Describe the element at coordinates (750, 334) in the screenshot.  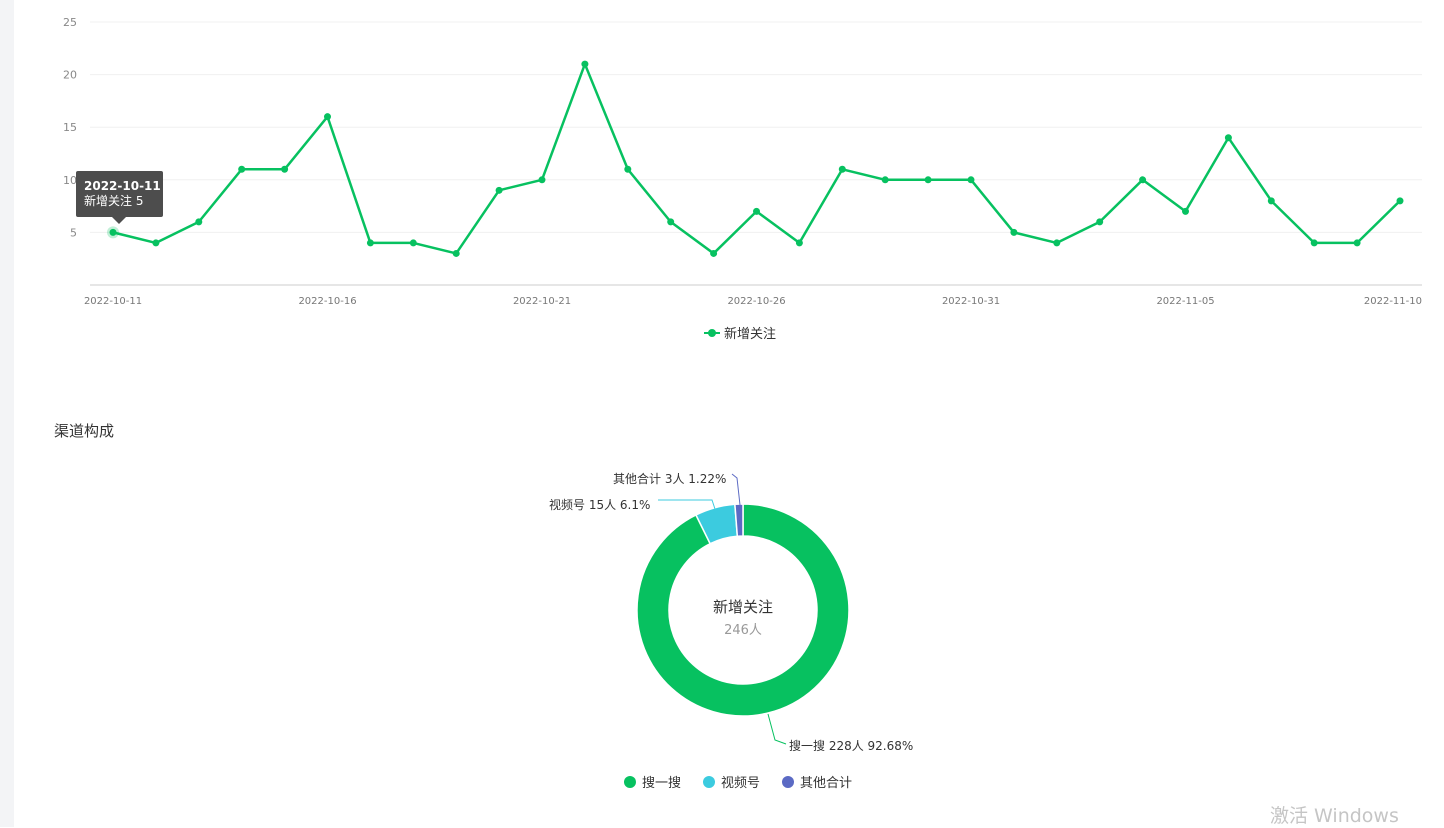
I see `line-legend-label: 新增关注` at that location.